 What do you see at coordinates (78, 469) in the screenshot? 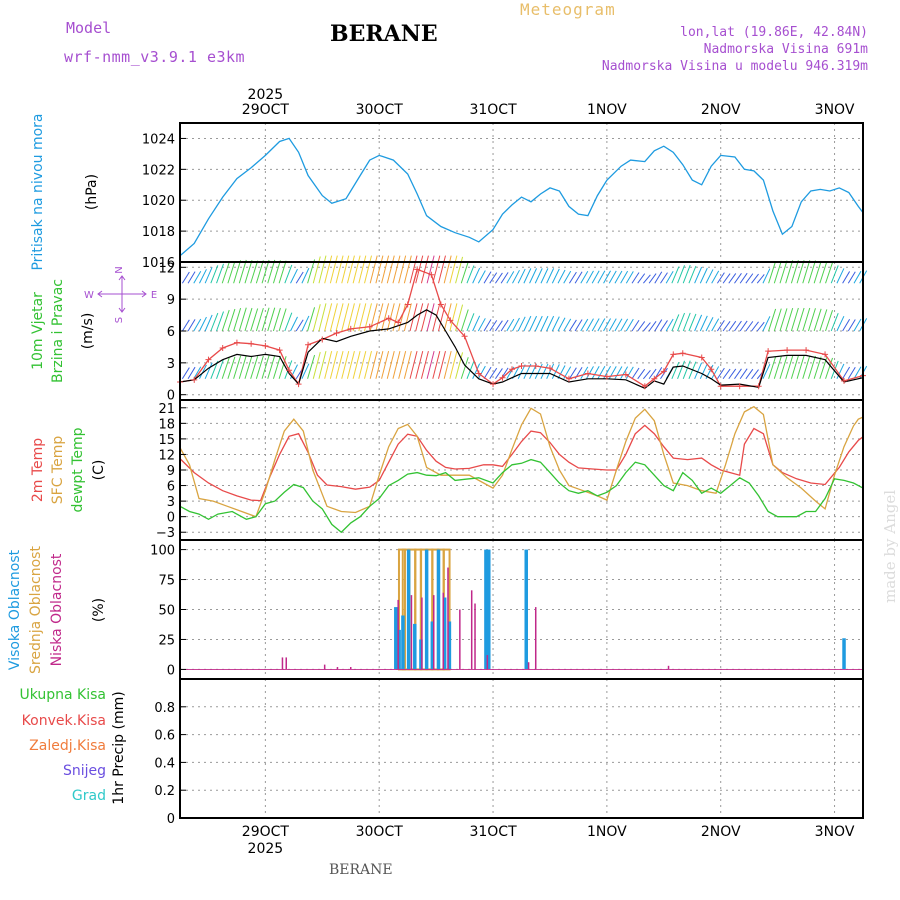
I see `dewpt-ylabel: dewpt Temp` at bounding box center [78, 469].